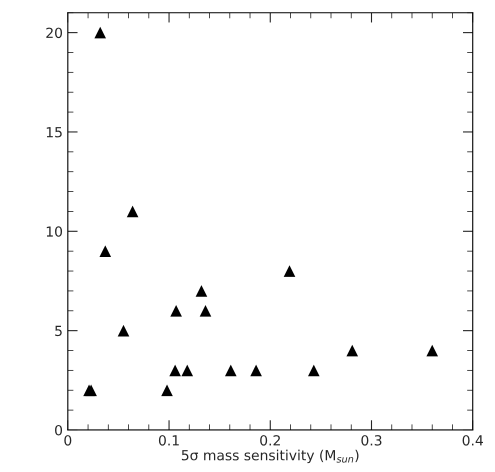  Describe the element at coordinates (270, 457) in the screenshot. I see `x-axis-title: 5σ mass sensitivity (M$_{sun}$)` at that location.